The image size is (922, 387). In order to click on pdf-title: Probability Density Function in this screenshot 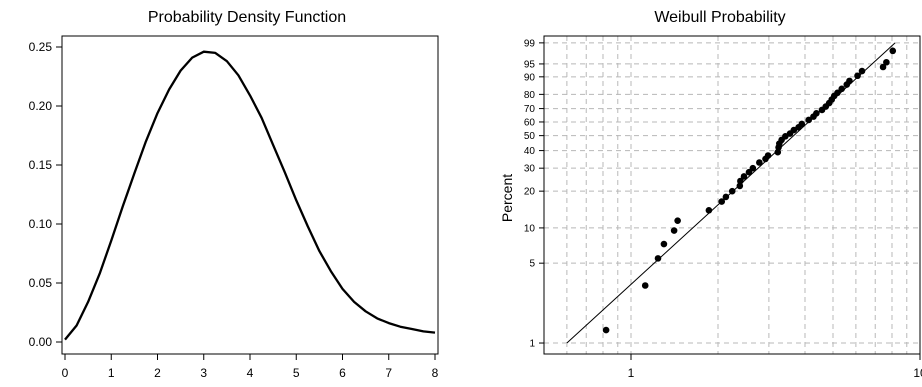, I will do `click(247, 17)`.